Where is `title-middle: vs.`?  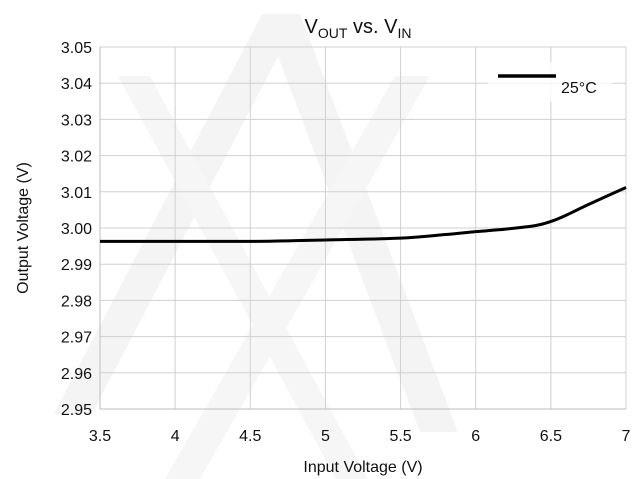 title-middle: vs. is located at coordinates (365, 27).